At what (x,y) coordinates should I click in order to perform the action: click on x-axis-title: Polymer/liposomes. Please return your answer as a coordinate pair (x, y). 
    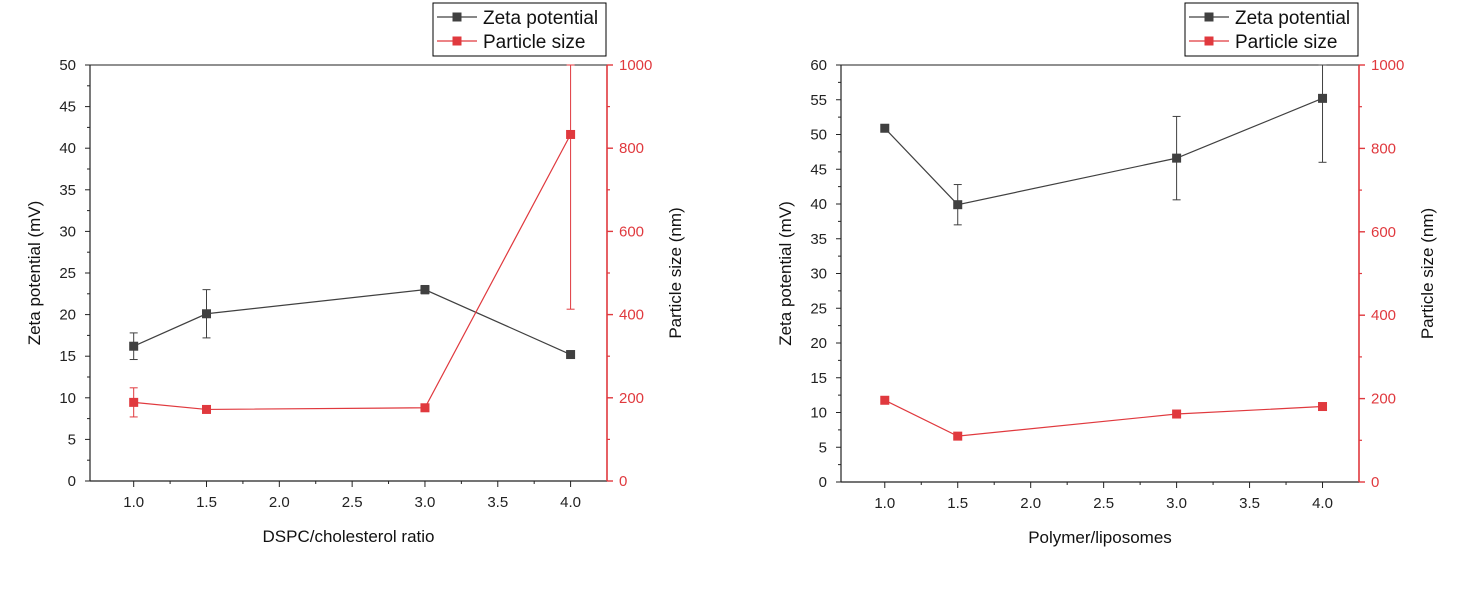
    Looking at the image, I should click on (1100, 537).